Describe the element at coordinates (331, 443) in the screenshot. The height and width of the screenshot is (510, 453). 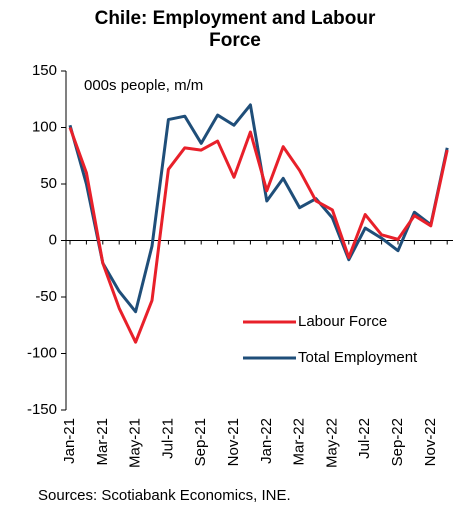
I see `x-tick-label: May-22` at that location.